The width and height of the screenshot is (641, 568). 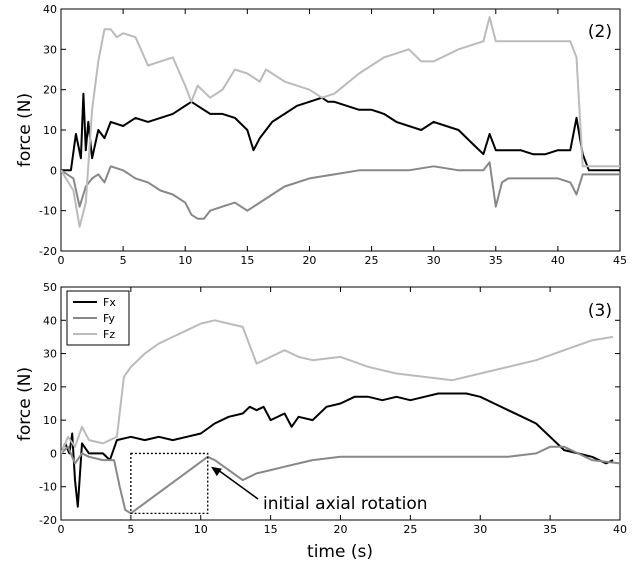 I want to click on x-tick-label: 45, so click(x=620, y=260).